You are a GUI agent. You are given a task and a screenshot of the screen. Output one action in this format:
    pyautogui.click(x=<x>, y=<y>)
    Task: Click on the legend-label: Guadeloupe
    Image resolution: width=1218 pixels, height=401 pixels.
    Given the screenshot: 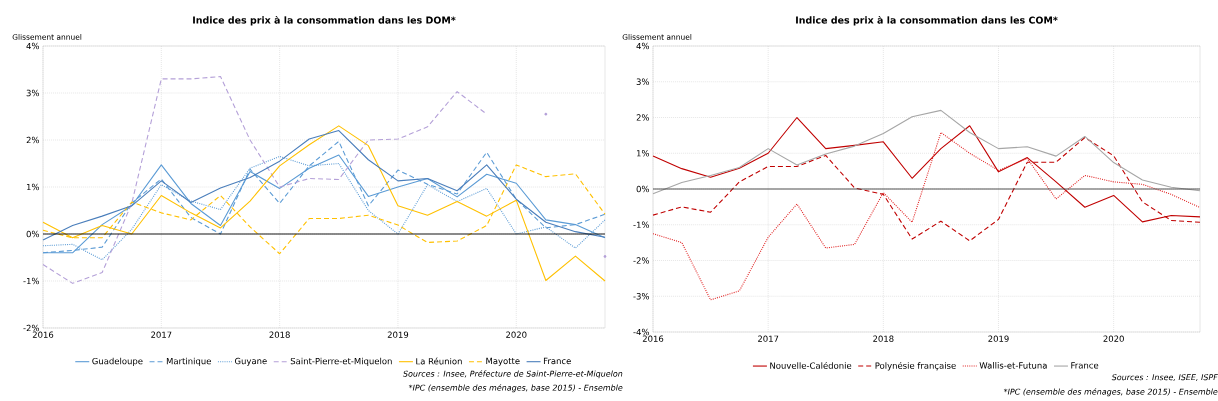 What is the action you would take?
    pyautogui.click(x=117, y=361)
    